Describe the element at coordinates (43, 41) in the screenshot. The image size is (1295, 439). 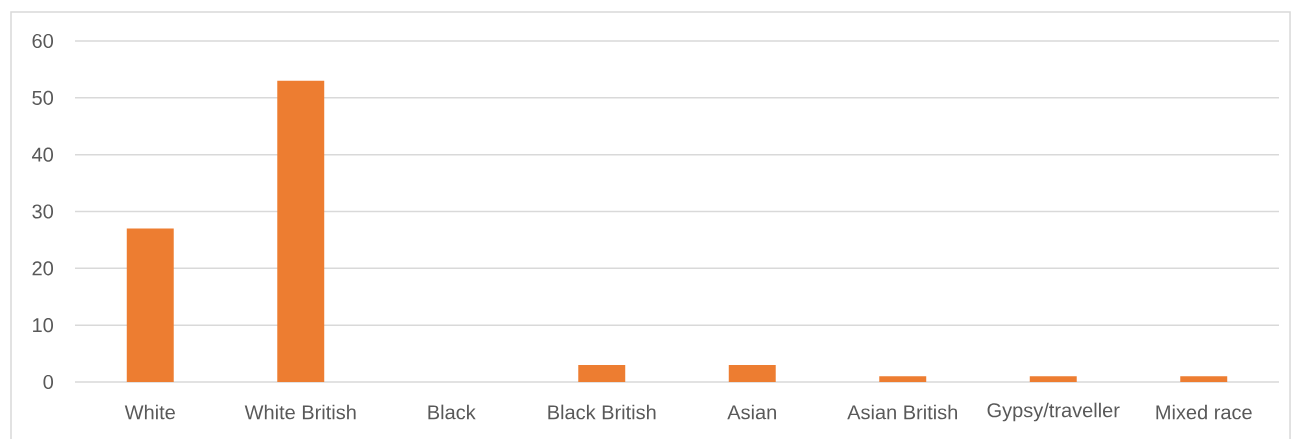
I see `y-tick-label: 60` at that location.